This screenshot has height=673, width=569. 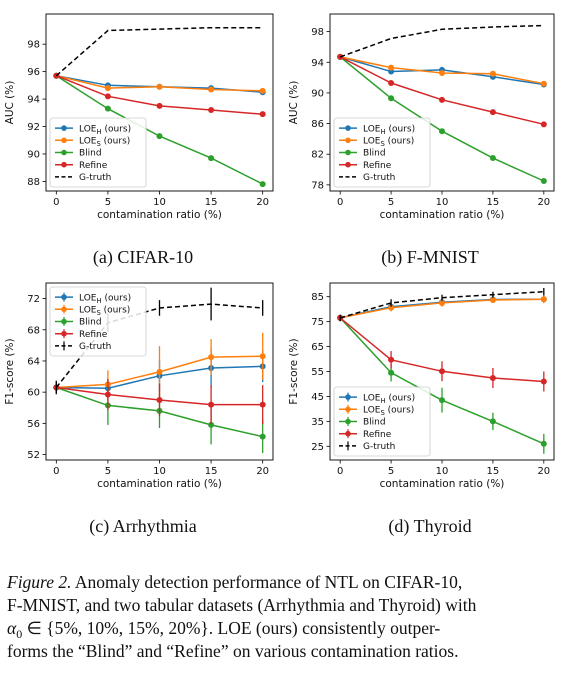 I want to click on subcaption: (d) Thyroid, so click(x=429, y=526).